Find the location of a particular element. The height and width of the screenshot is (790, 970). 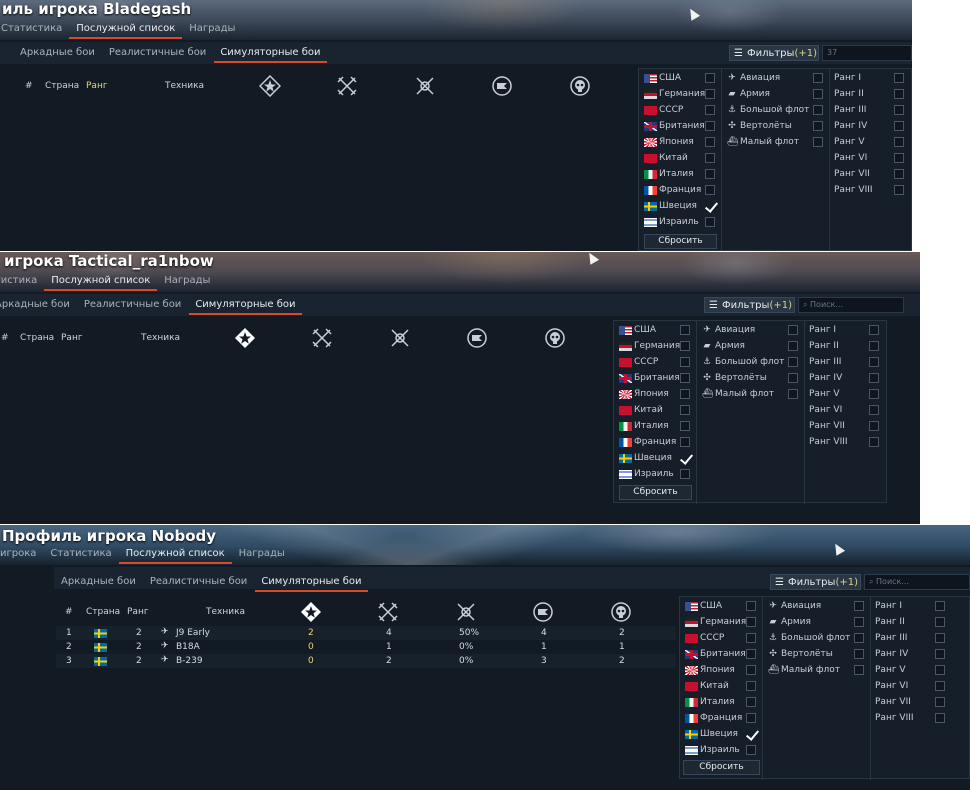

country-filter-uk: Британия is located at coordinates (723, 654).